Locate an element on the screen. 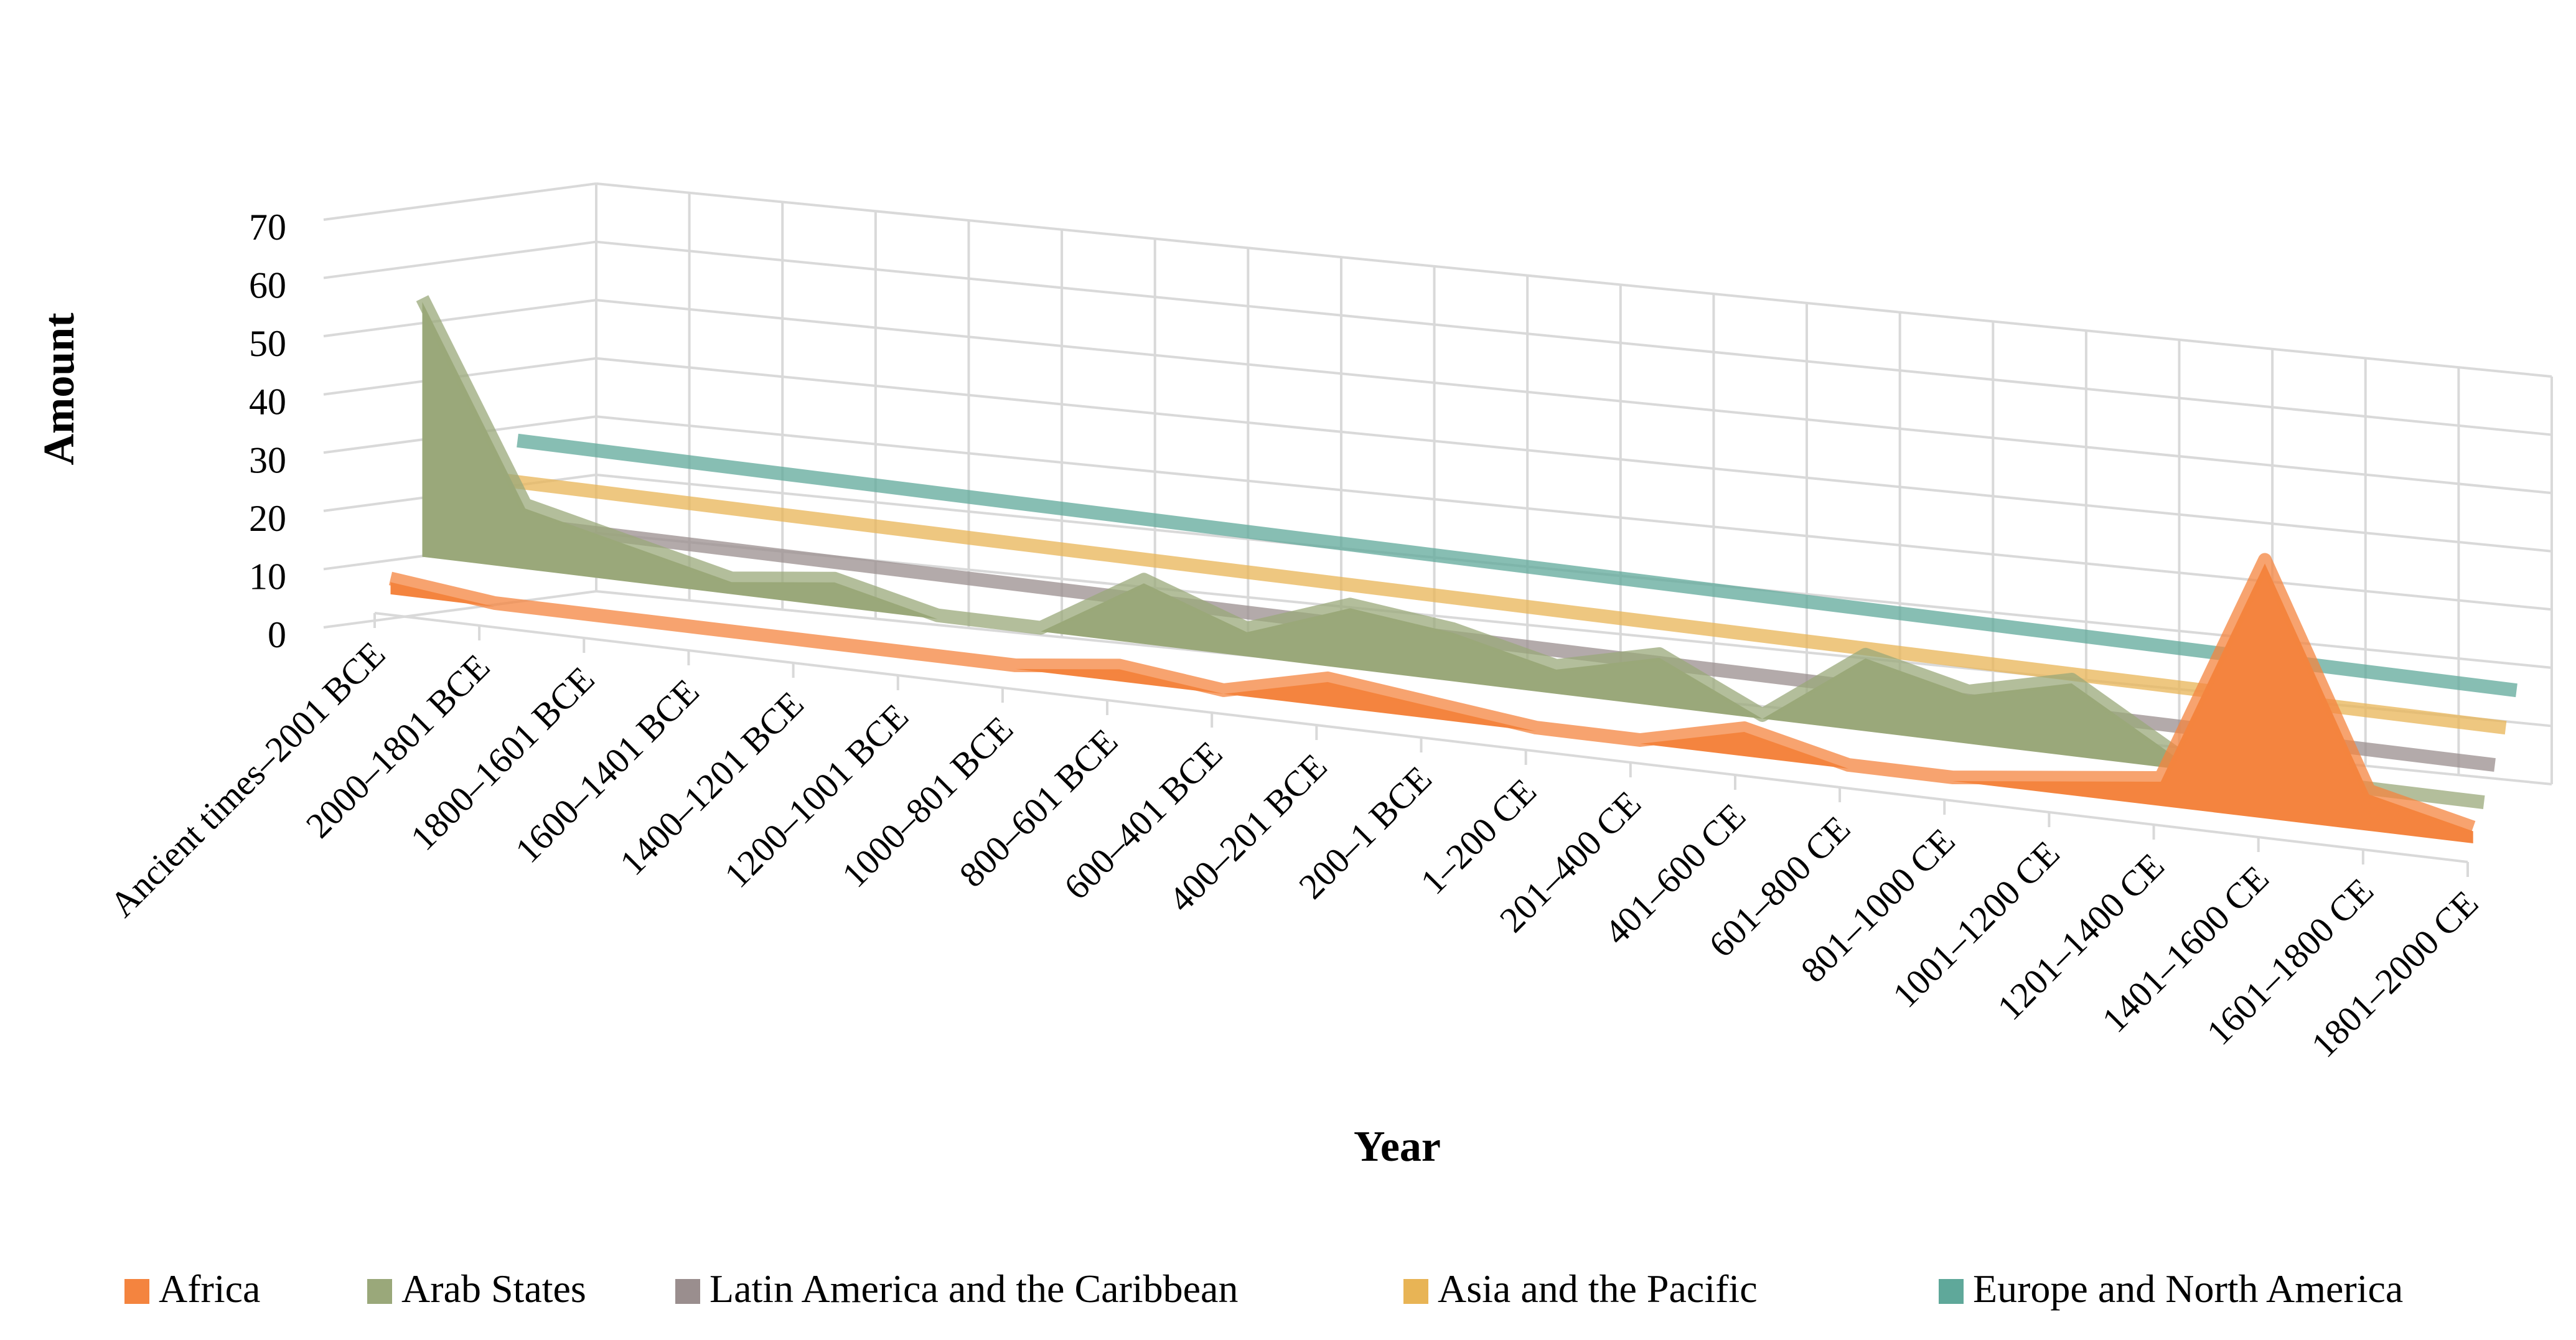 The width and height of the screenshot is (2576, 1340). x-axis-title: Year is located at coordinates (1397, 1147).